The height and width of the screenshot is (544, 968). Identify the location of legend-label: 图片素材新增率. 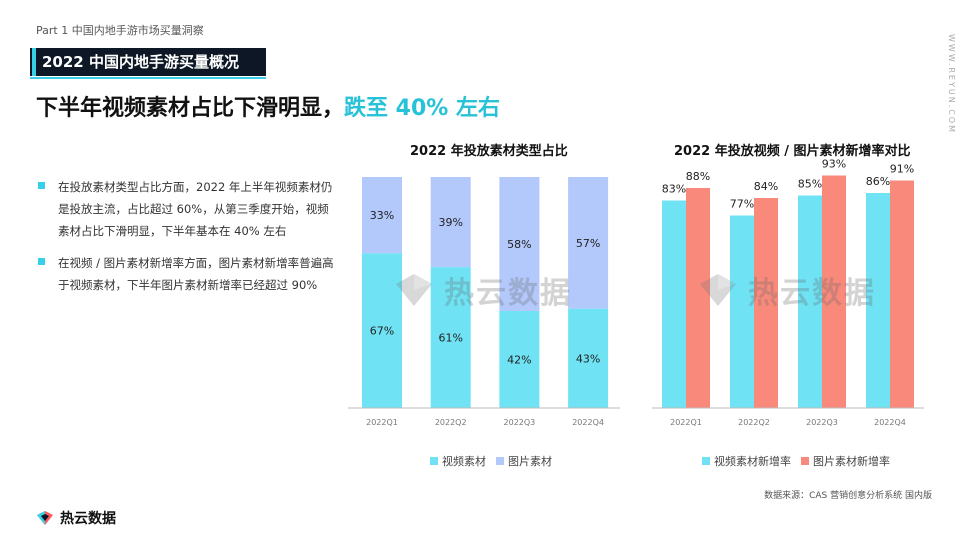
(851, 461).